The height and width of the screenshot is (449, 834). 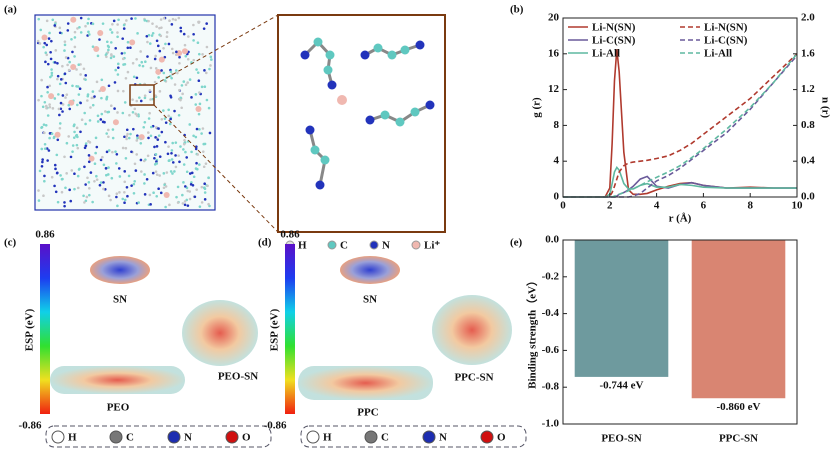 What do you see at coordinates (808, 161) in the screenshot?
I see `y2-tick-label: 0.4` at bounding box center [808, 161].